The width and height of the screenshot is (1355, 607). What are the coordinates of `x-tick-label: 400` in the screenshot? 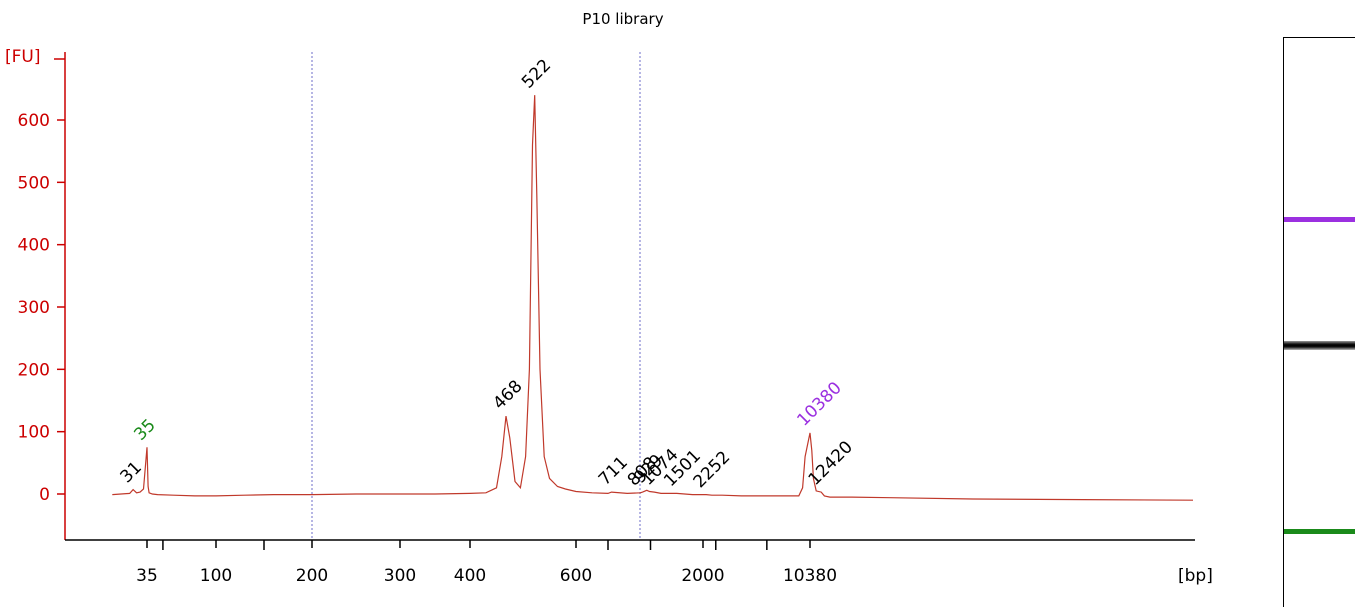 It's located at (470, 576).